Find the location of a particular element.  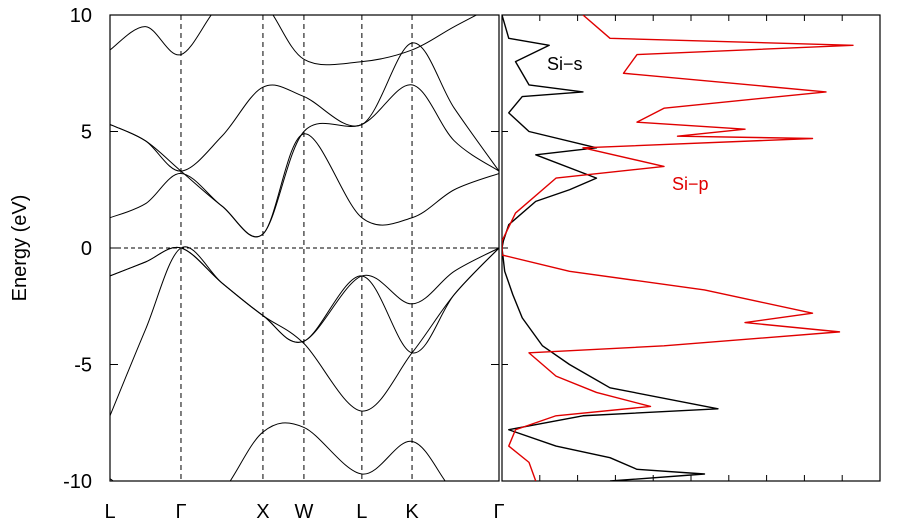

si-p-label: Si−p is located at coordinates (690, 184).